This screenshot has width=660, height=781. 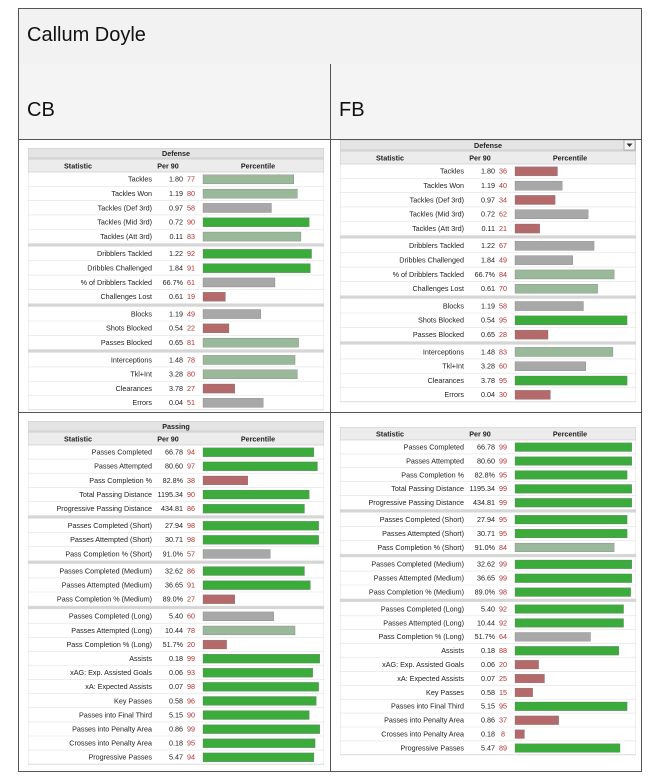 I want to click on stat-label: Tackles (Def 3rd), so click(x=437, y=199).